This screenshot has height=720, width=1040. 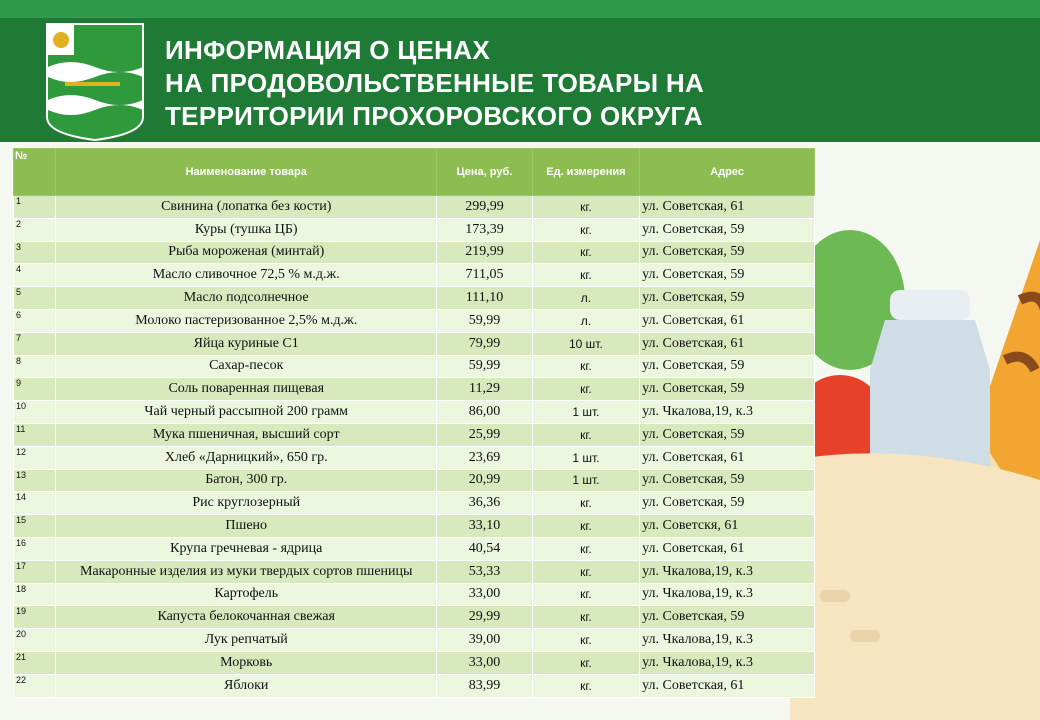 I want to click on row-number: 10, so click(x=34, y=412).